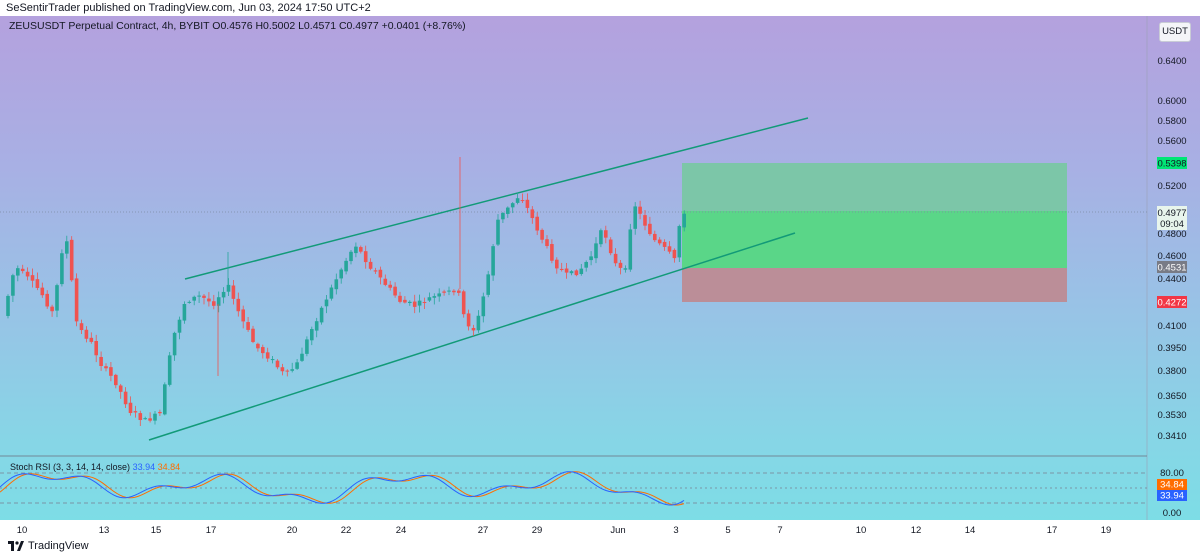  Describe the element at coordinates (600, 530) in the screenshot. I see `time-axis: 10 13 15 17 20 22 24 27 29 Jun 3 5 7 10 12 14 17 19` at that location.